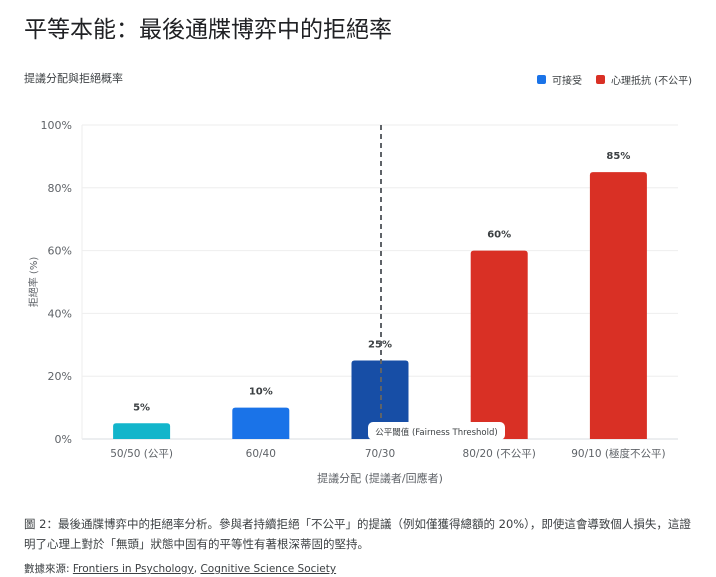 The height and width of the screenshot is (577, 716). I want to click on x-tick-label: 60/40, so click(261, 454).